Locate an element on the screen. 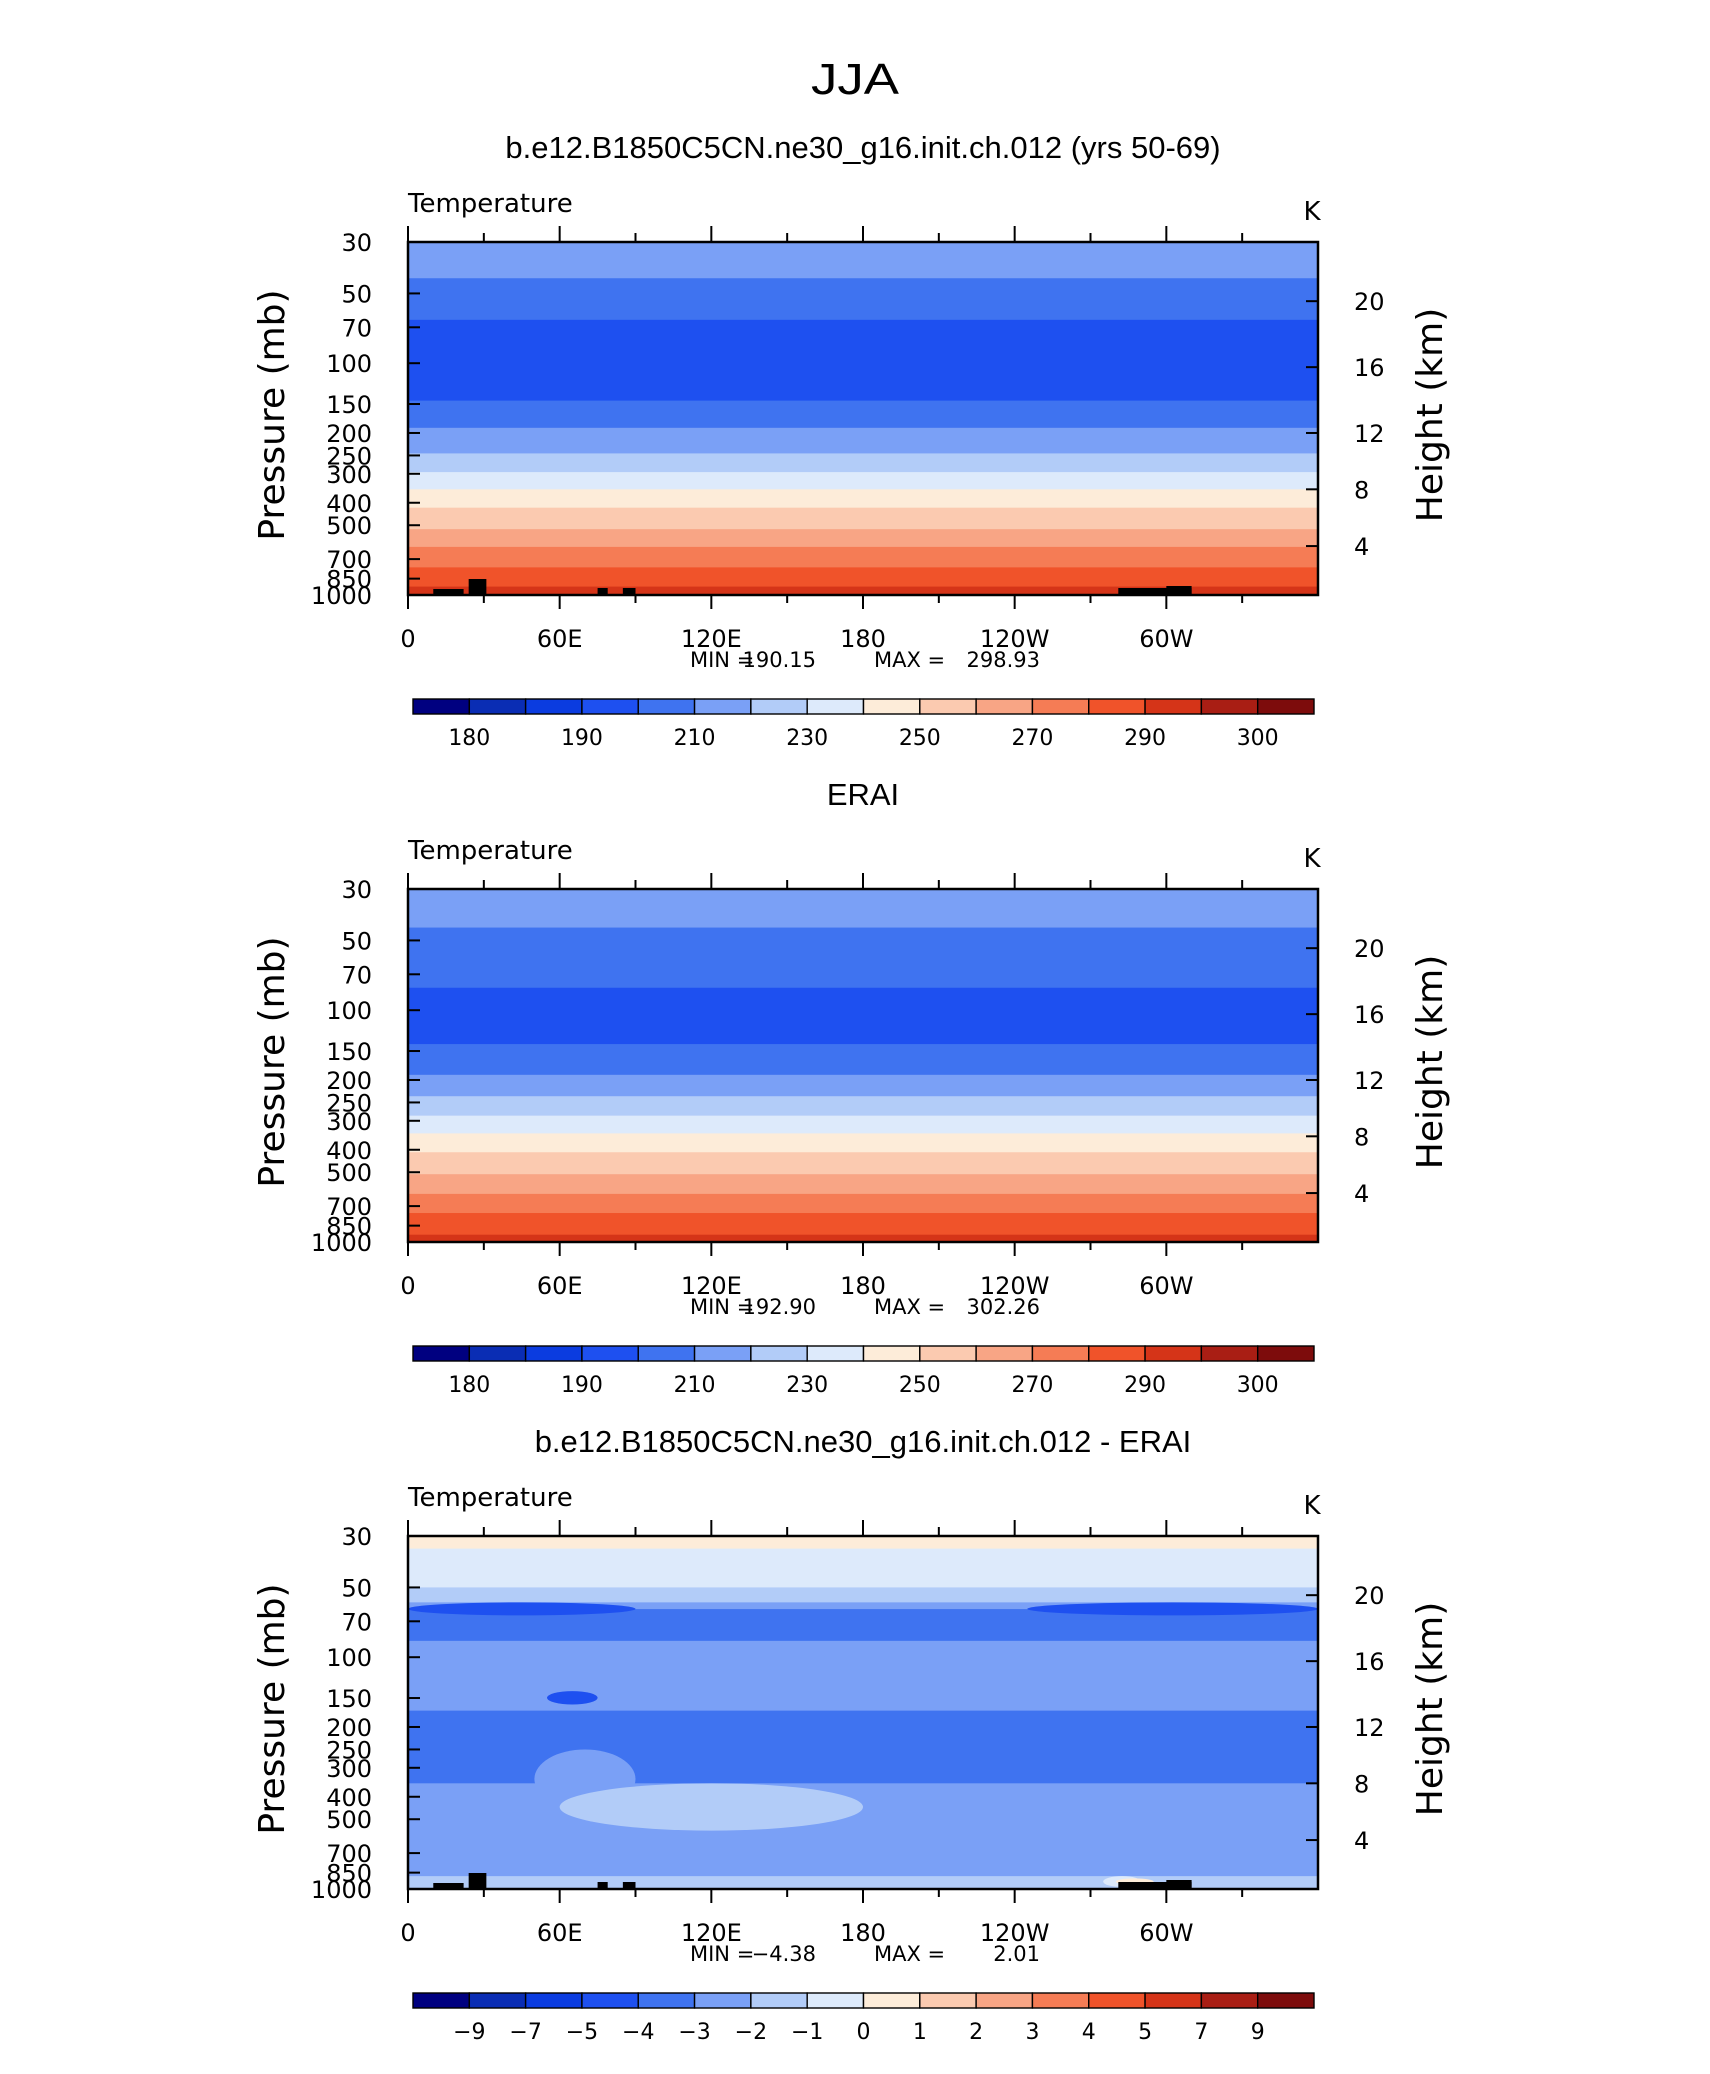  contour-field is located at coordinates (863, 1712).